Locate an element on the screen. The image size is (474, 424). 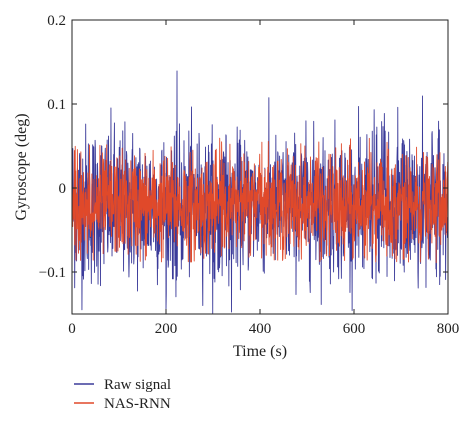
y-tick-label: 0.1 is located at coordinates (56, 105).